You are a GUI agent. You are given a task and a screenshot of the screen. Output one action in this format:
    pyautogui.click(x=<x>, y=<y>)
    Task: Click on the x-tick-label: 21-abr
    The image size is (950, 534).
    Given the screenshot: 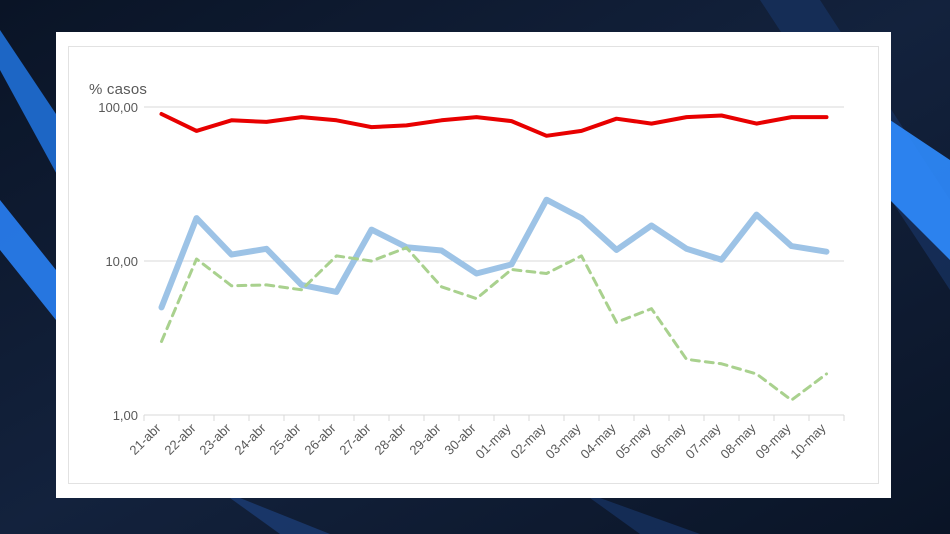 What is the action you would take?
    pyautogui.click(x=145, y=439)
    